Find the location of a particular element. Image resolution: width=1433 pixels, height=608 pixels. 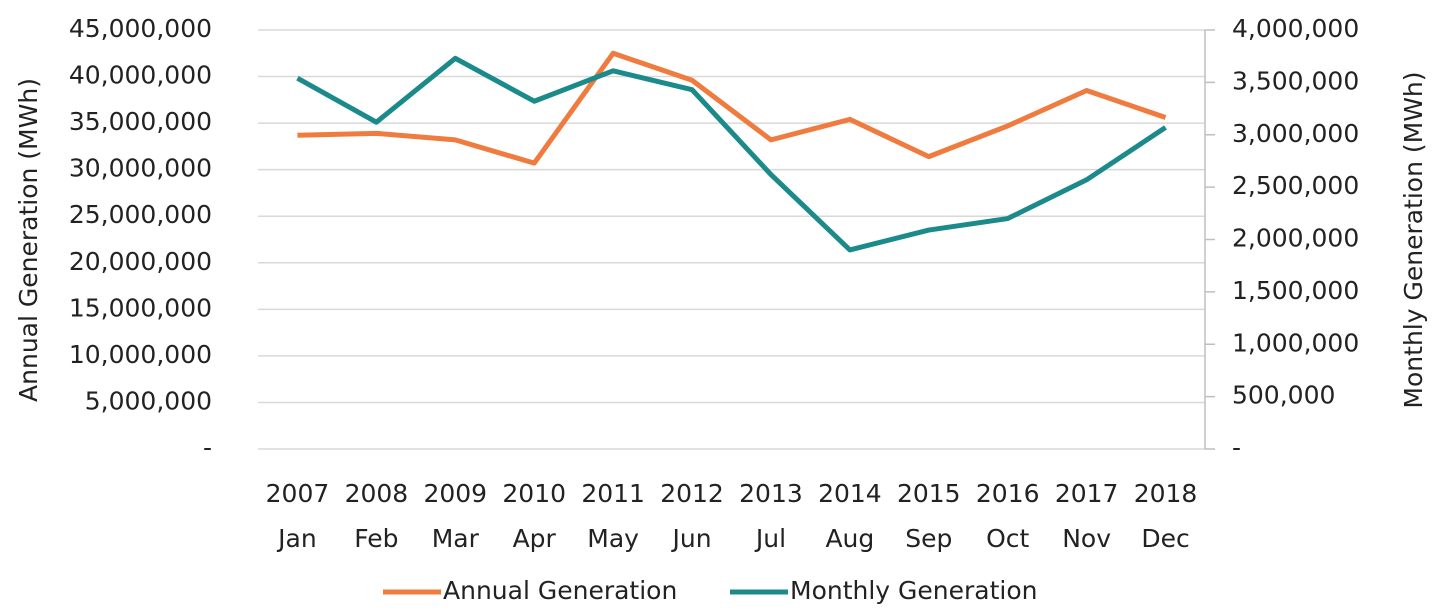

legend-label: Monthly Generation is located at coordinates (914, 590).